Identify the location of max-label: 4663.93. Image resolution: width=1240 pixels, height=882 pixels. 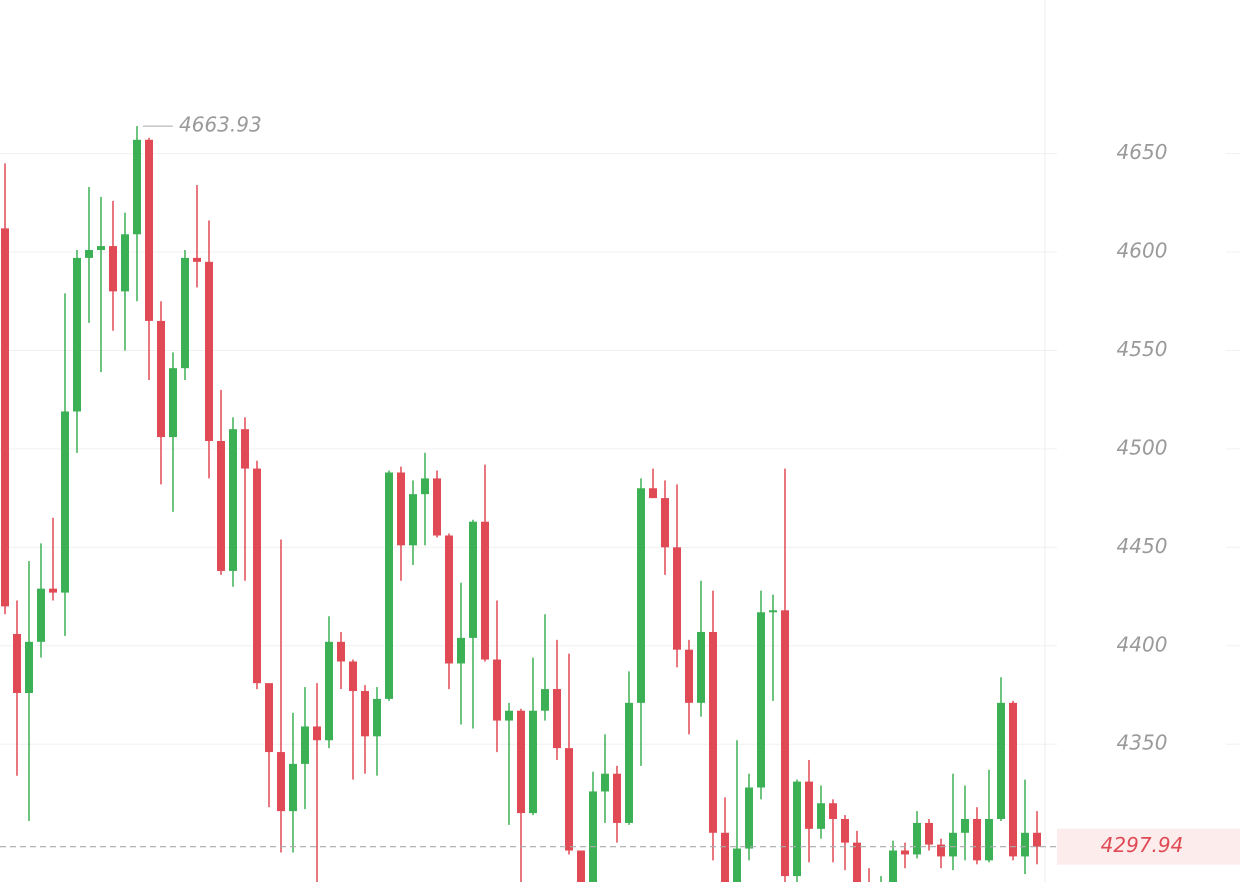
(220, 125).